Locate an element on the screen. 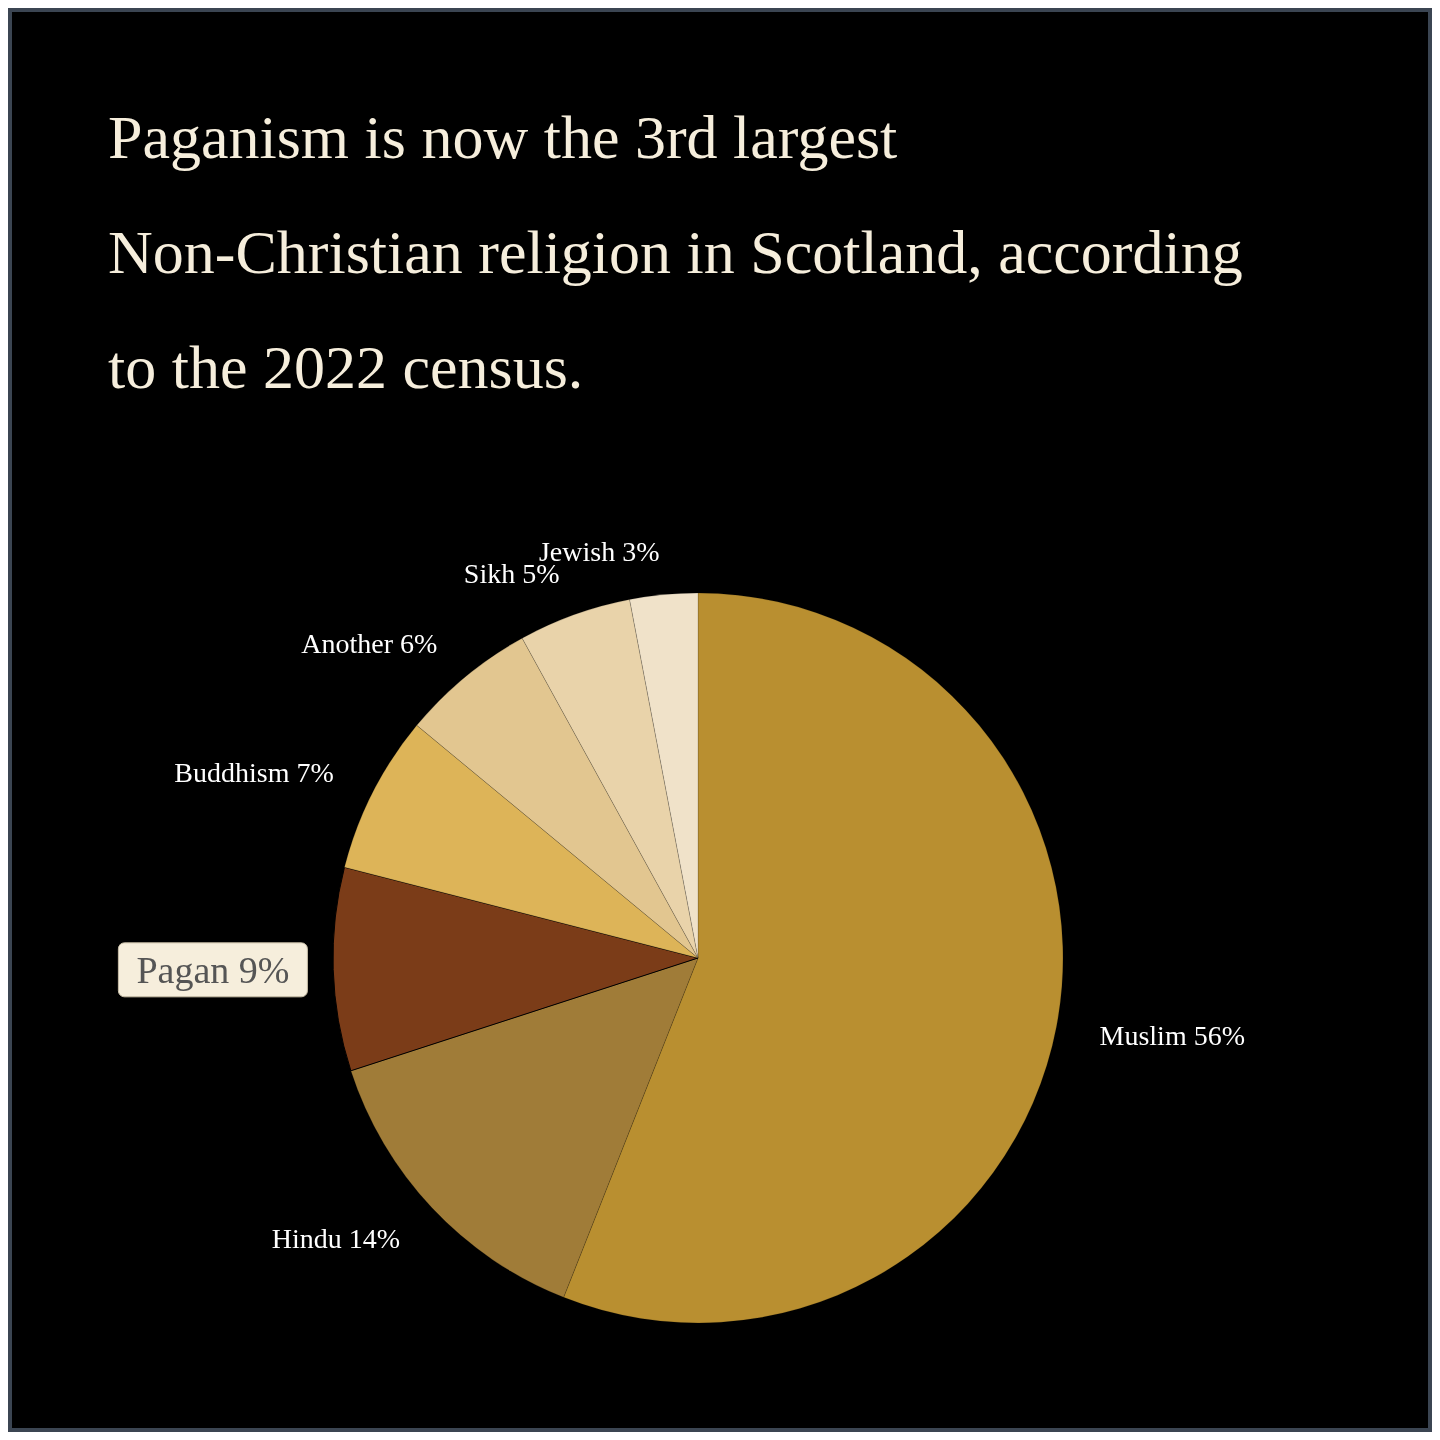  slice-label: Another 6% is located at coordinates (369, 644).